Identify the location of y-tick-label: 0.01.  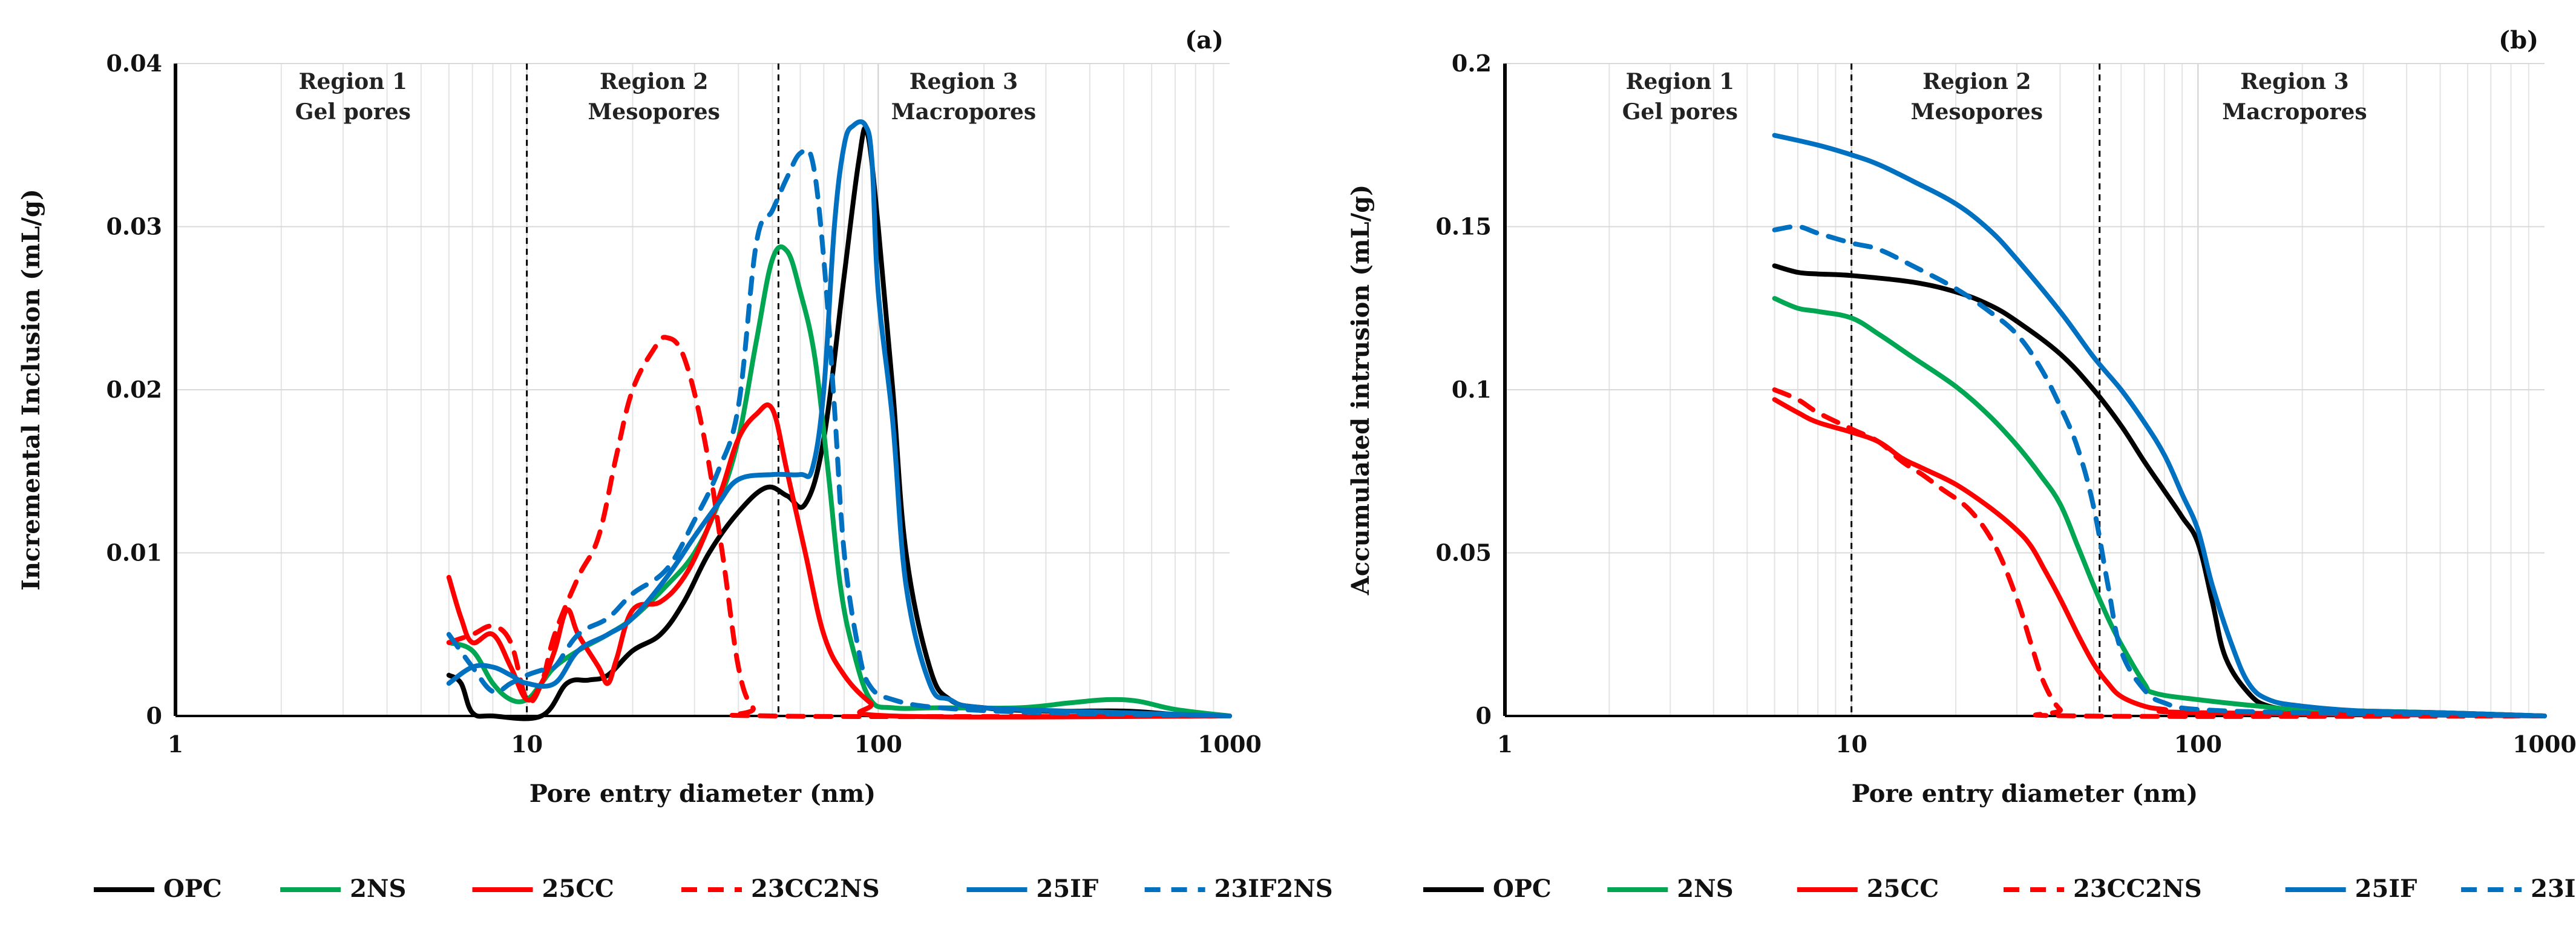
(134, 552).